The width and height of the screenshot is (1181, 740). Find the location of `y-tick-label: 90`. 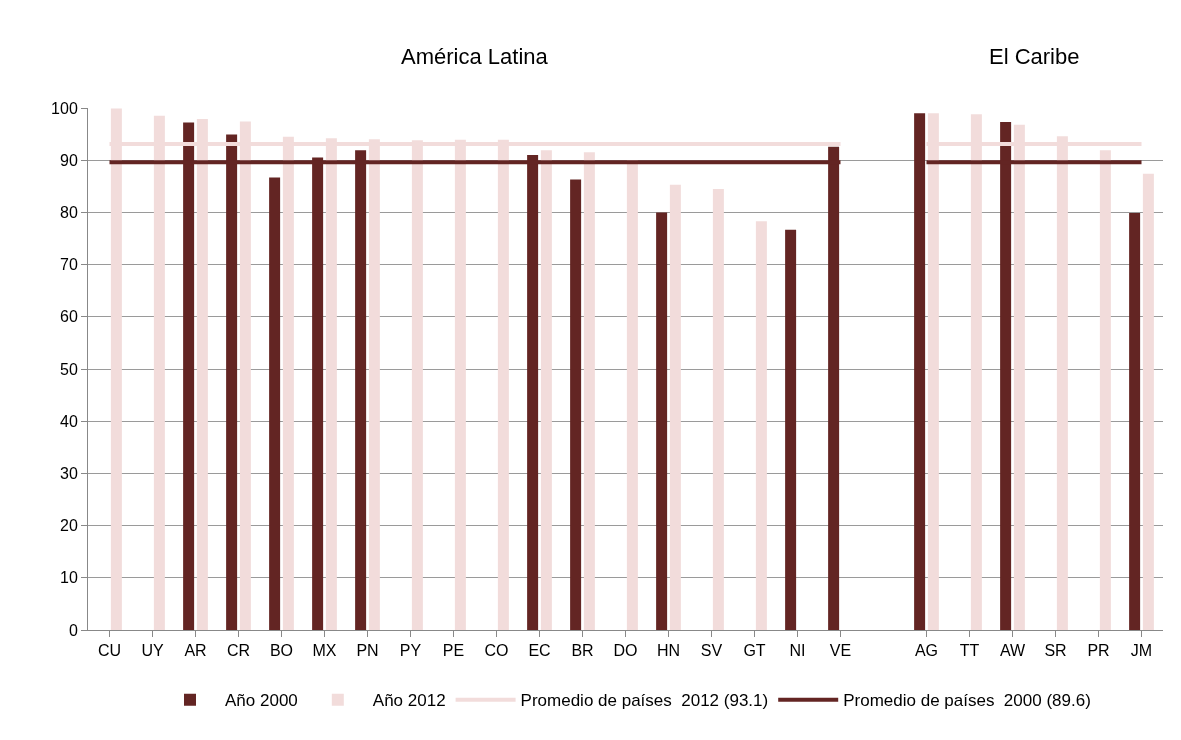

y-tick-label: 90 is located at coordinates (69, 160).